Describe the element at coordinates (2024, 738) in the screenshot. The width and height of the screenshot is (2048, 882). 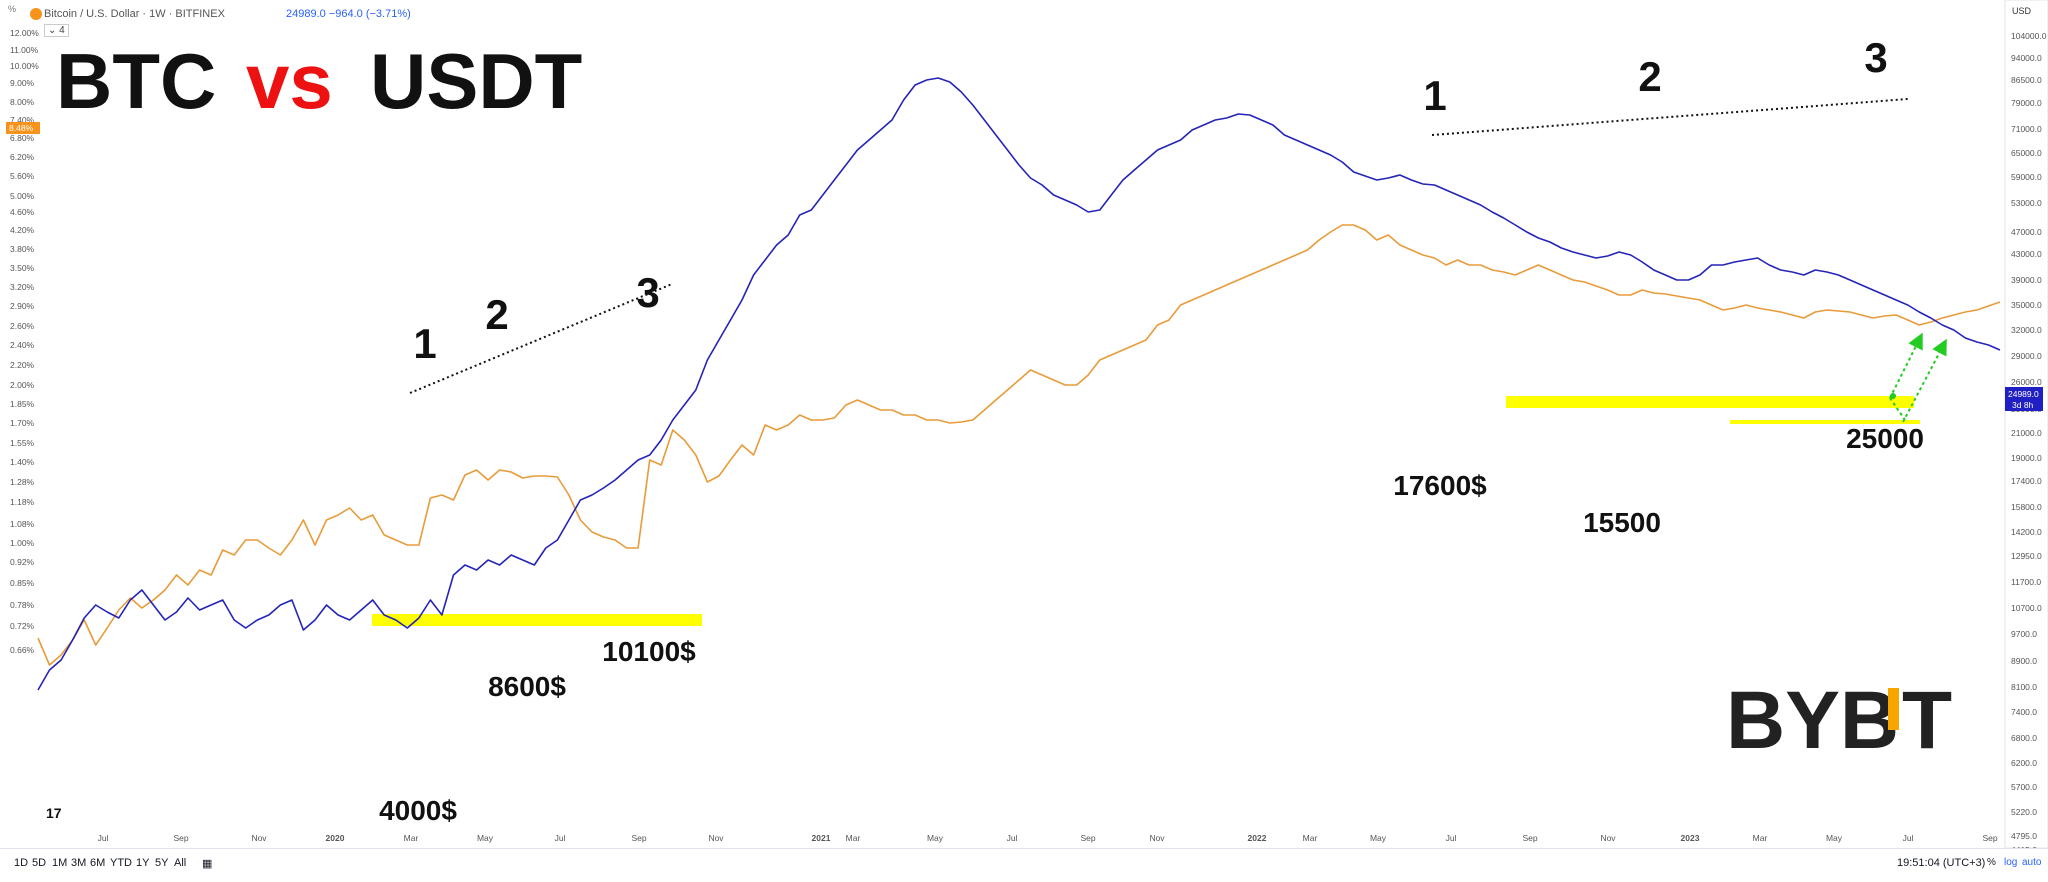
I see `right-tick-label: 6800.0` at that location.